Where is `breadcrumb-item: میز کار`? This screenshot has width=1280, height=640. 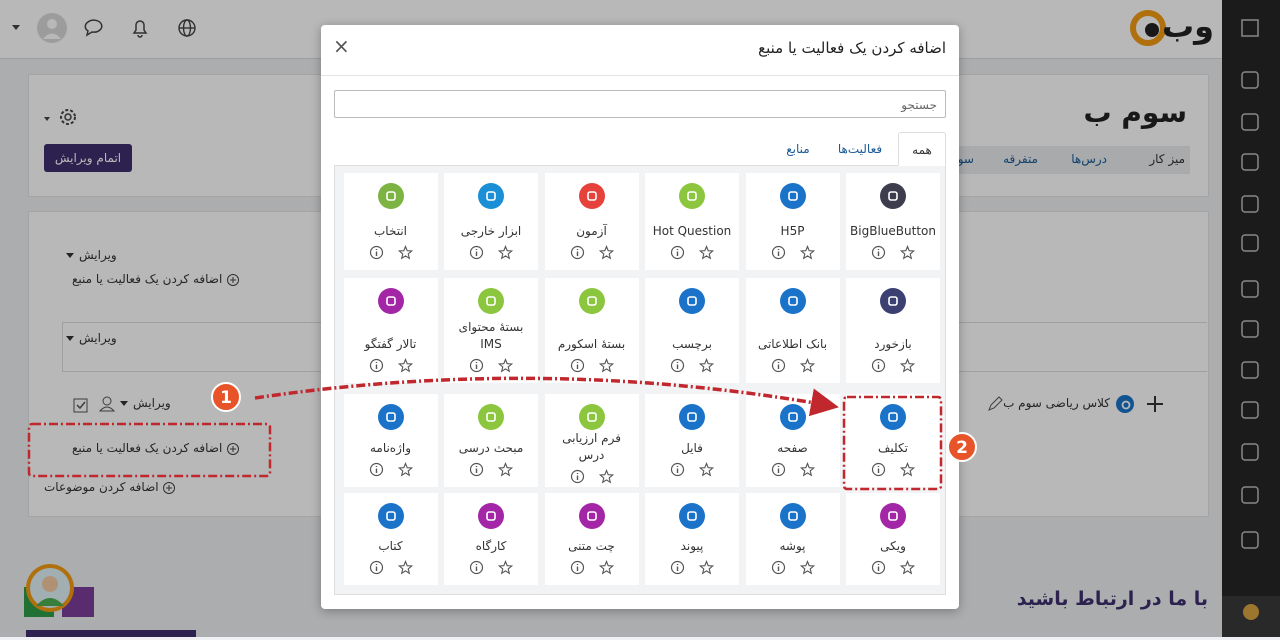
breadcrumb-item: میز کار is located at coordinates (1167, 159).